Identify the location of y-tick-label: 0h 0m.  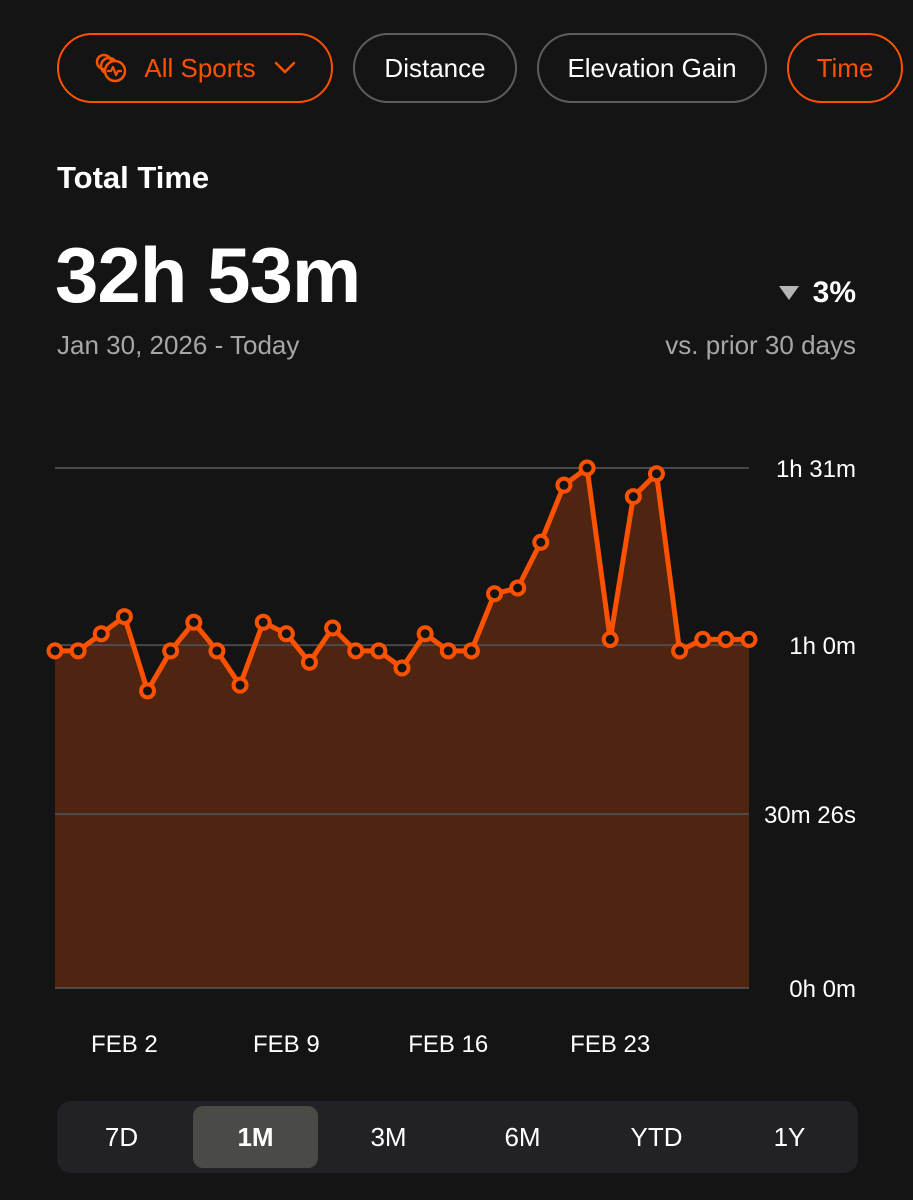
(822, 989).